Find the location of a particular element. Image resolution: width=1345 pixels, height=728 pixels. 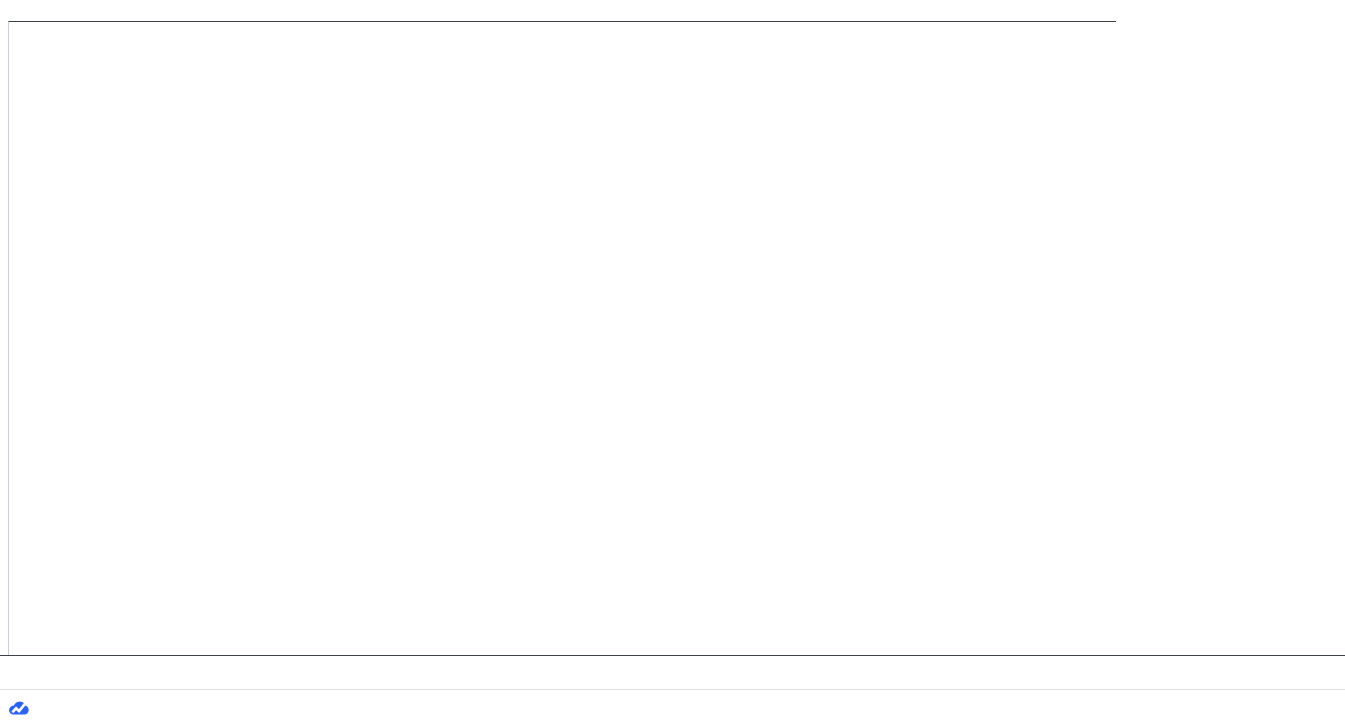

tradingview-logo-icon is located at coordinates (19, 709).